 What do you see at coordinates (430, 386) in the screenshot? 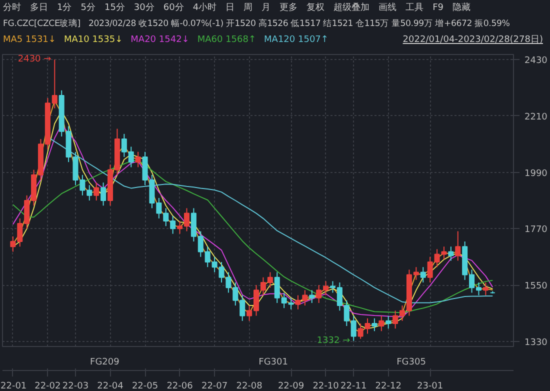
I see `x-tick-label: 23-01` at bounding box center [430, 386].